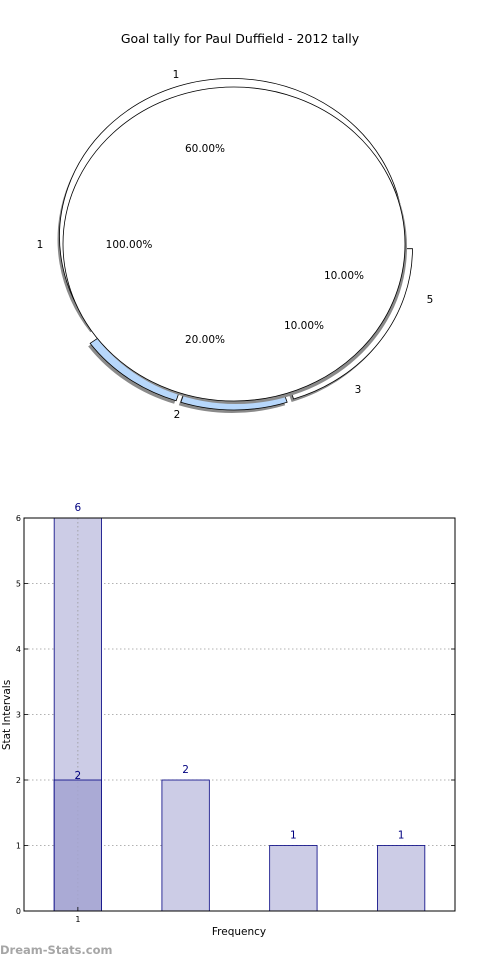  Describe the element at coordinates (77, 919) in the screenshot. I see `x-tick-label: 1` at that location.